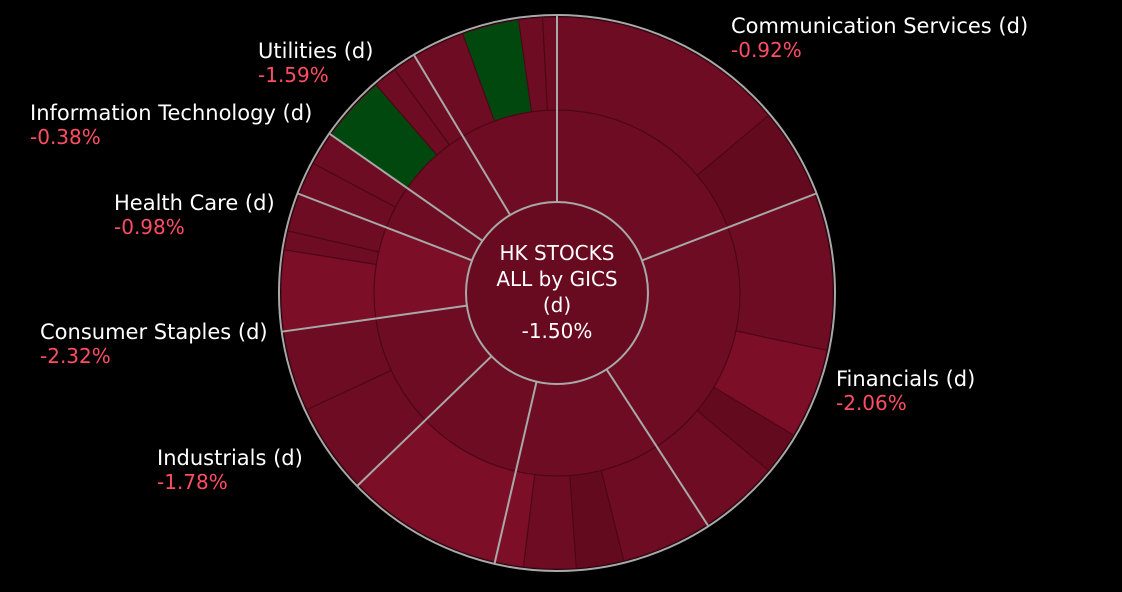 Image resolution: width=1122 pixels, height=592 pixels. Describe the element at coordinates (515, 473) in the screenshot. I see `sector-divider-ind` at that location.